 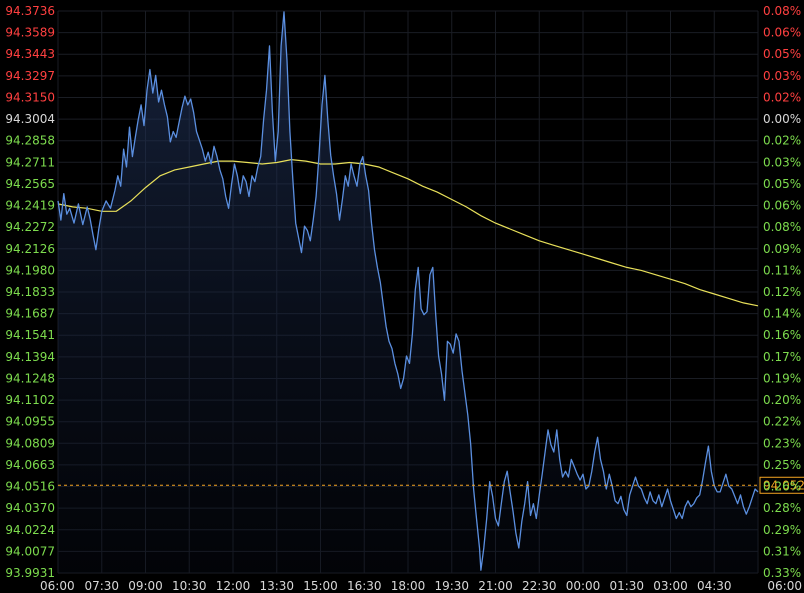 What do you see at coordinates (30, 465) in the screenshot?
I see `y-tick-label: 94.0663` at bounding box center [30, 465].